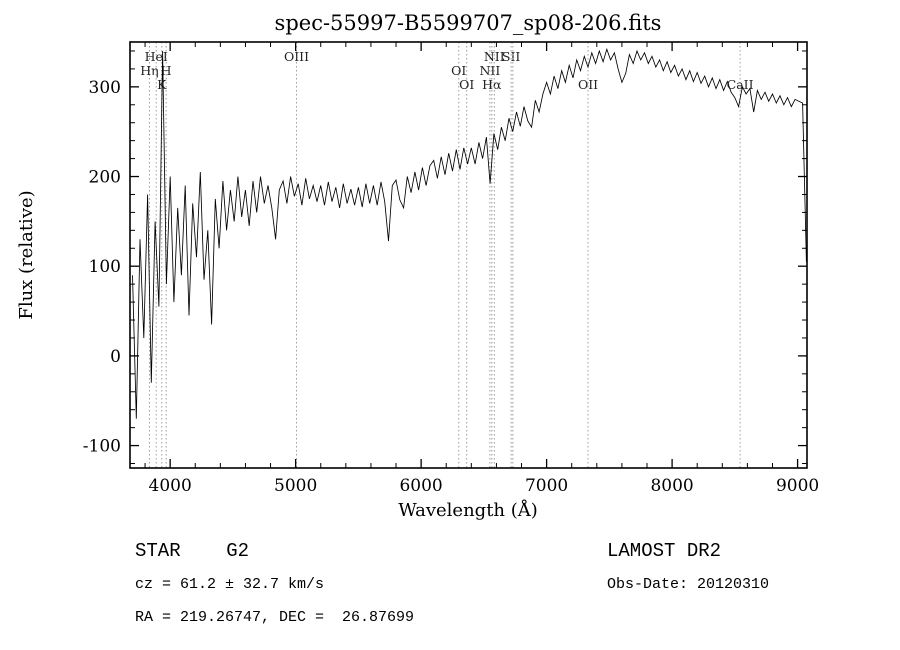  What do you see at coordinates (296, 56) in the screenshot?
I see `spectral-line-label: OIII` at bounding box center [296, 56].